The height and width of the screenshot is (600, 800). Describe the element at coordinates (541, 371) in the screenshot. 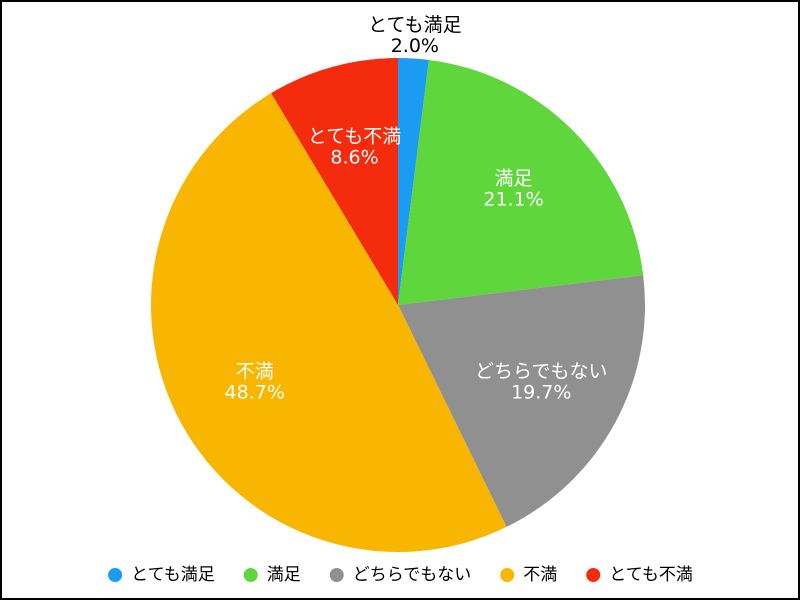

I see `slice-label: どちらでもない` at that location.